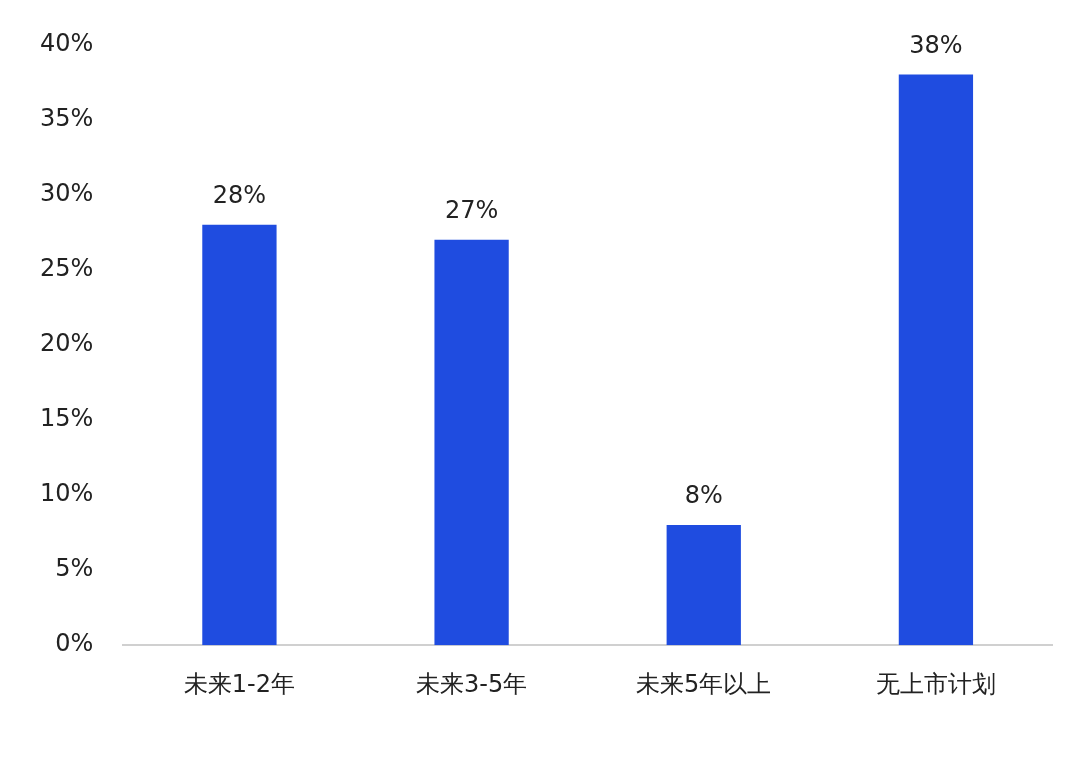  I want to click on x-tick-label: 未来3-5年, so click(471, 683).